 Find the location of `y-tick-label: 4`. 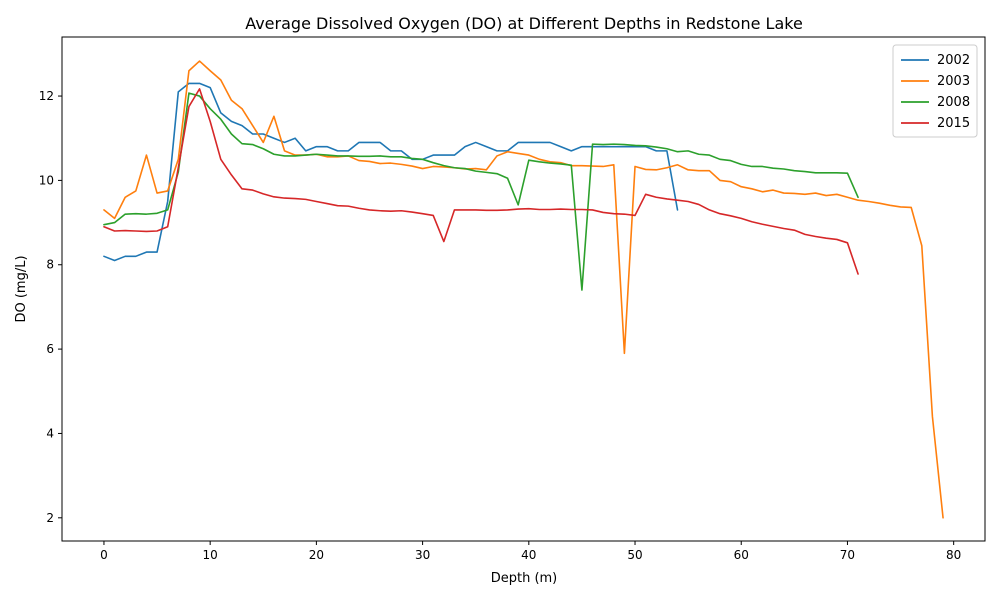

y-tick-label: 4 is located at coordinates (50, 433).